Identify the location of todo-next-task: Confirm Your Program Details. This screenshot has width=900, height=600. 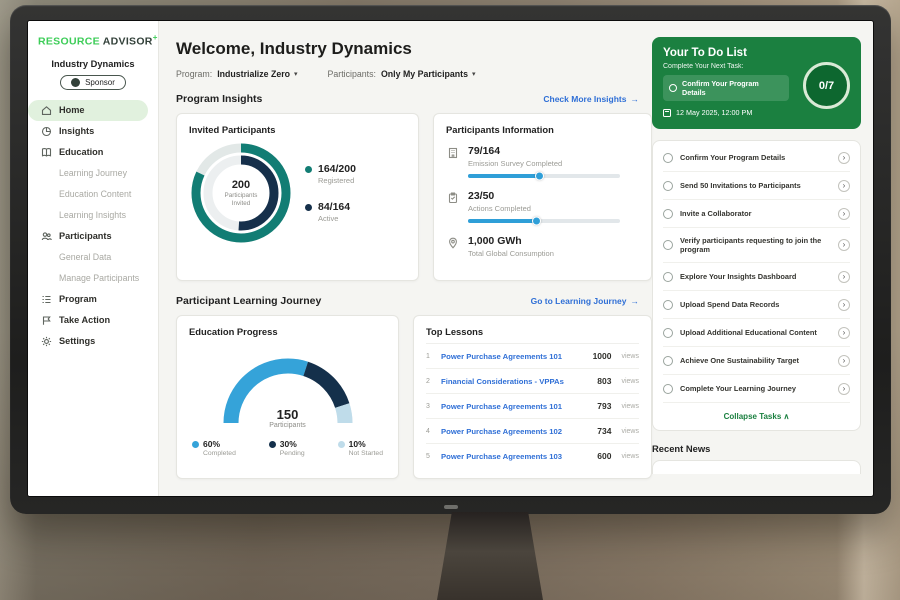
(726, 88).